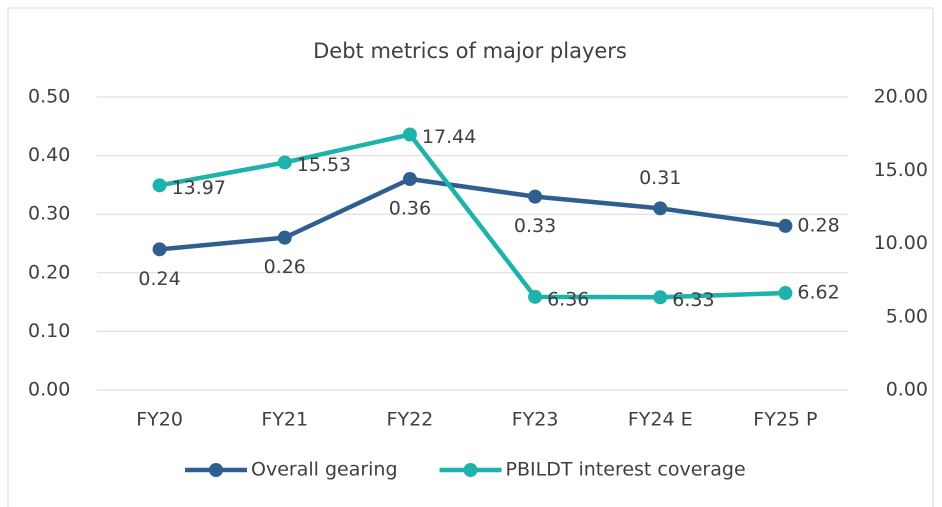 This screenshot has height=507, width=942. Describe the element at coordinates (626, 470) in the screenshot. I see `legend-label: PBILDT interest coverage` at that location.